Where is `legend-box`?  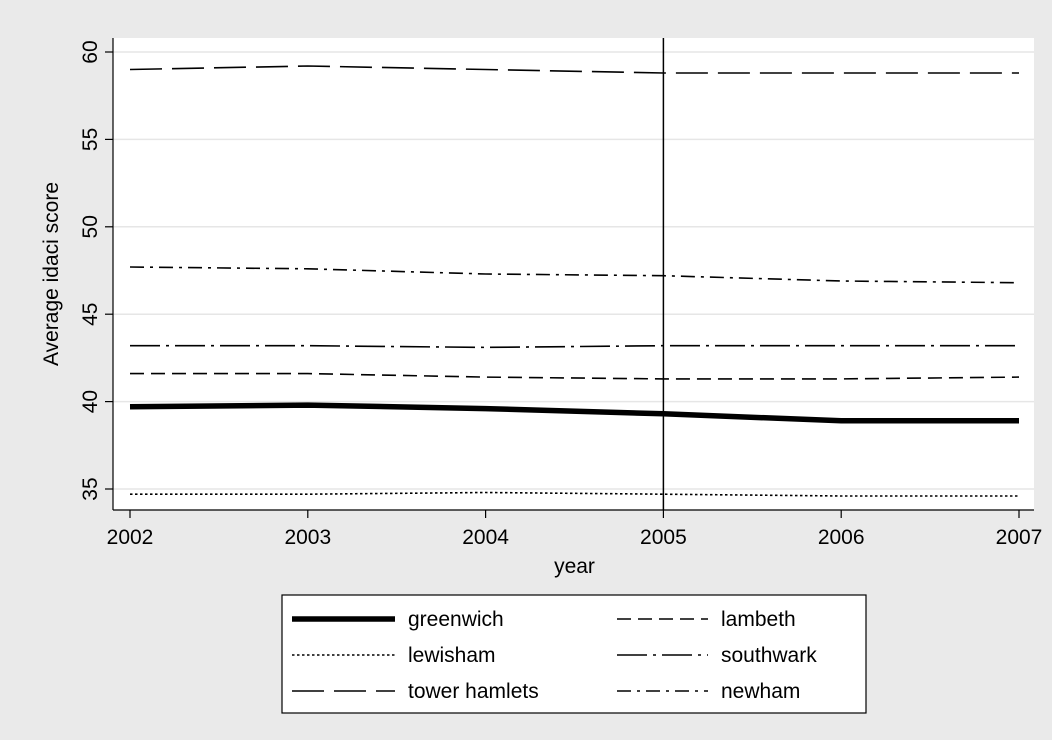 legend-box is located at coordinates (574, 654).